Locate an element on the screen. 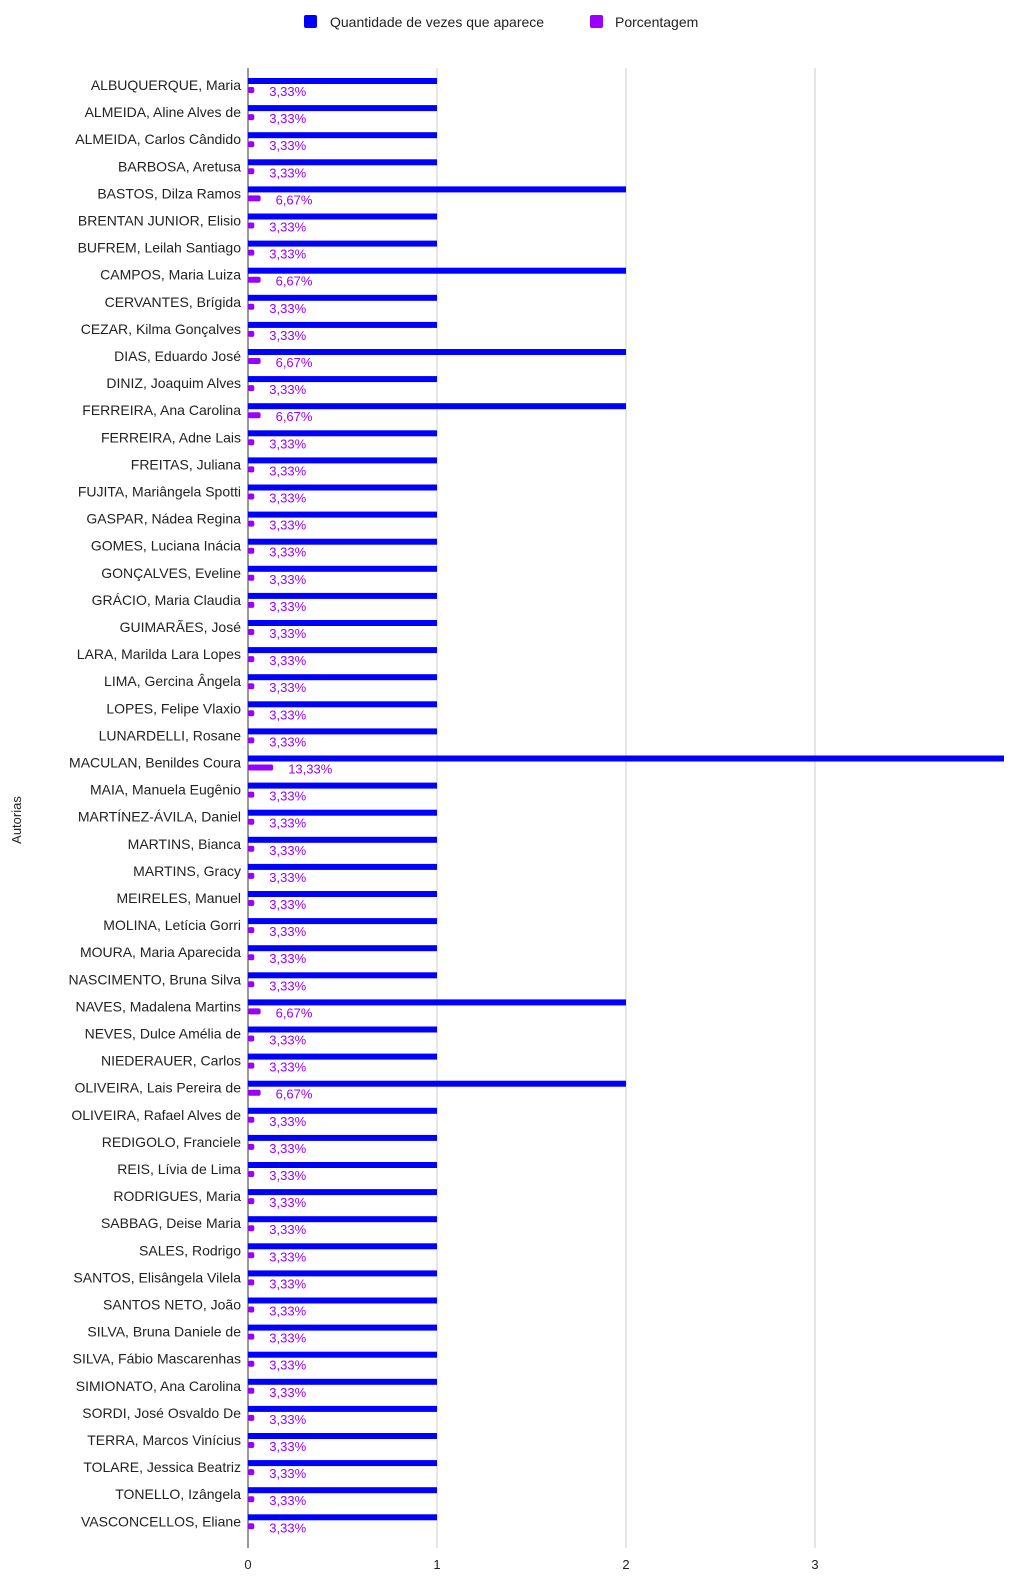 The width and height of the screenshot is (1010, 1583). category-label: LIMA, Gercina Ângela is located at coordinates (172, 681).